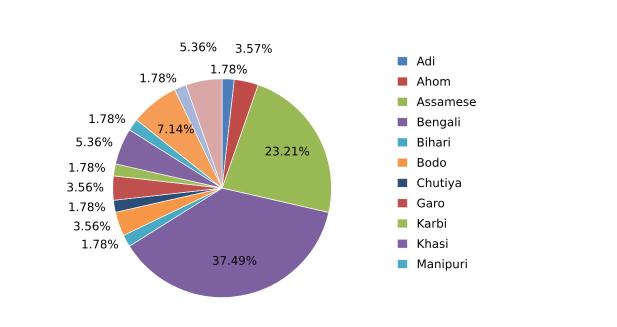 The height and width of the screenshot is (327, 617). I want to click on data-label: 23.21%, so click(288, 151).